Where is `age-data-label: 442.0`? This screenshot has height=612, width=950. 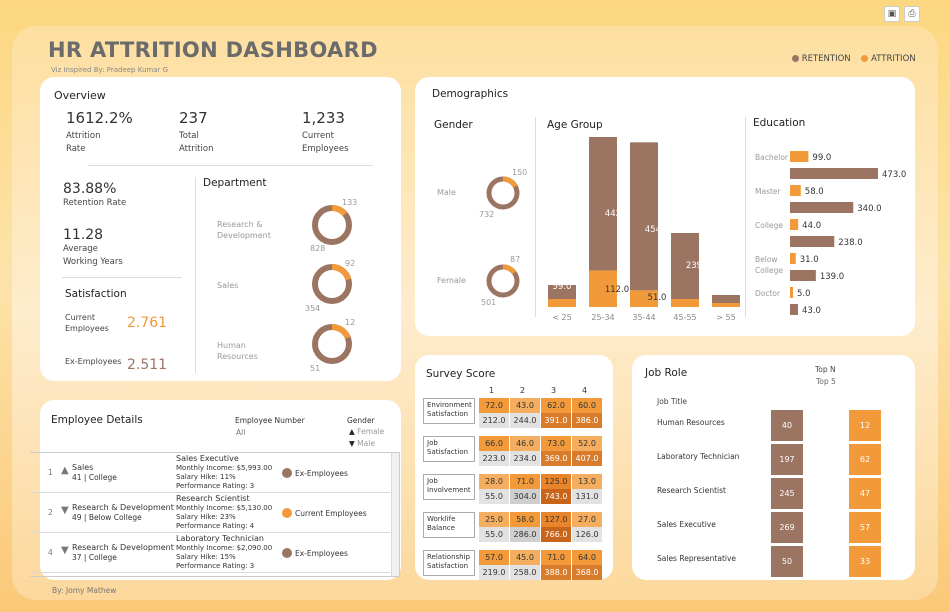 age-data-label: 442.0 is located at coordinates (617, 214).